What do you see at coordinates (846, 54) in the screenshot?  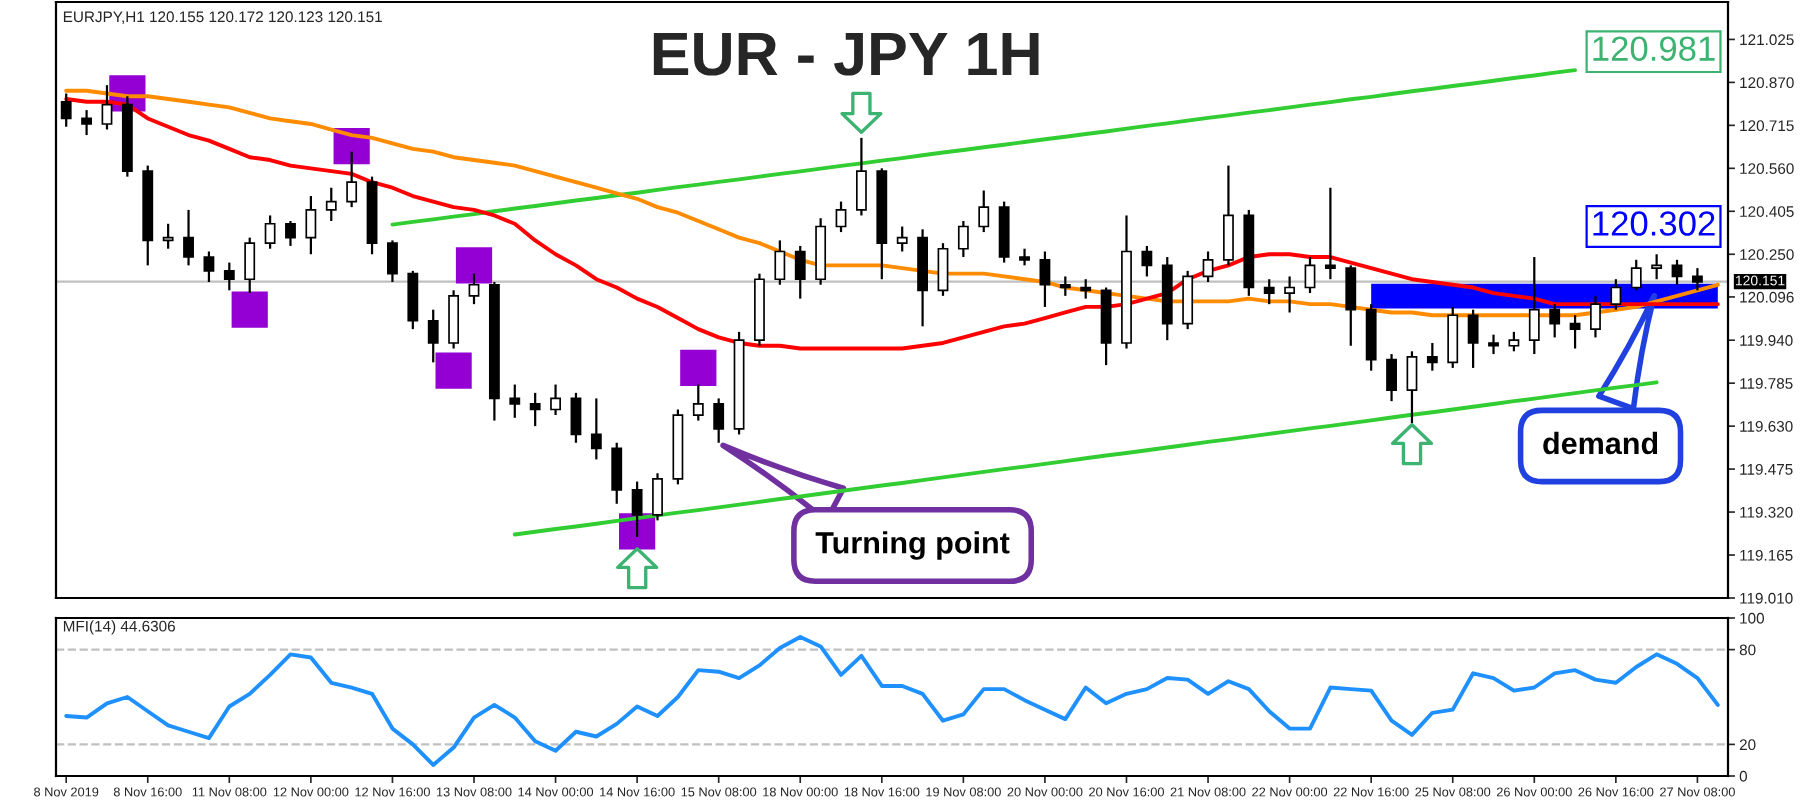 I see `chart-title: EUR - JPY 1H` at bounding box center [846, 54].